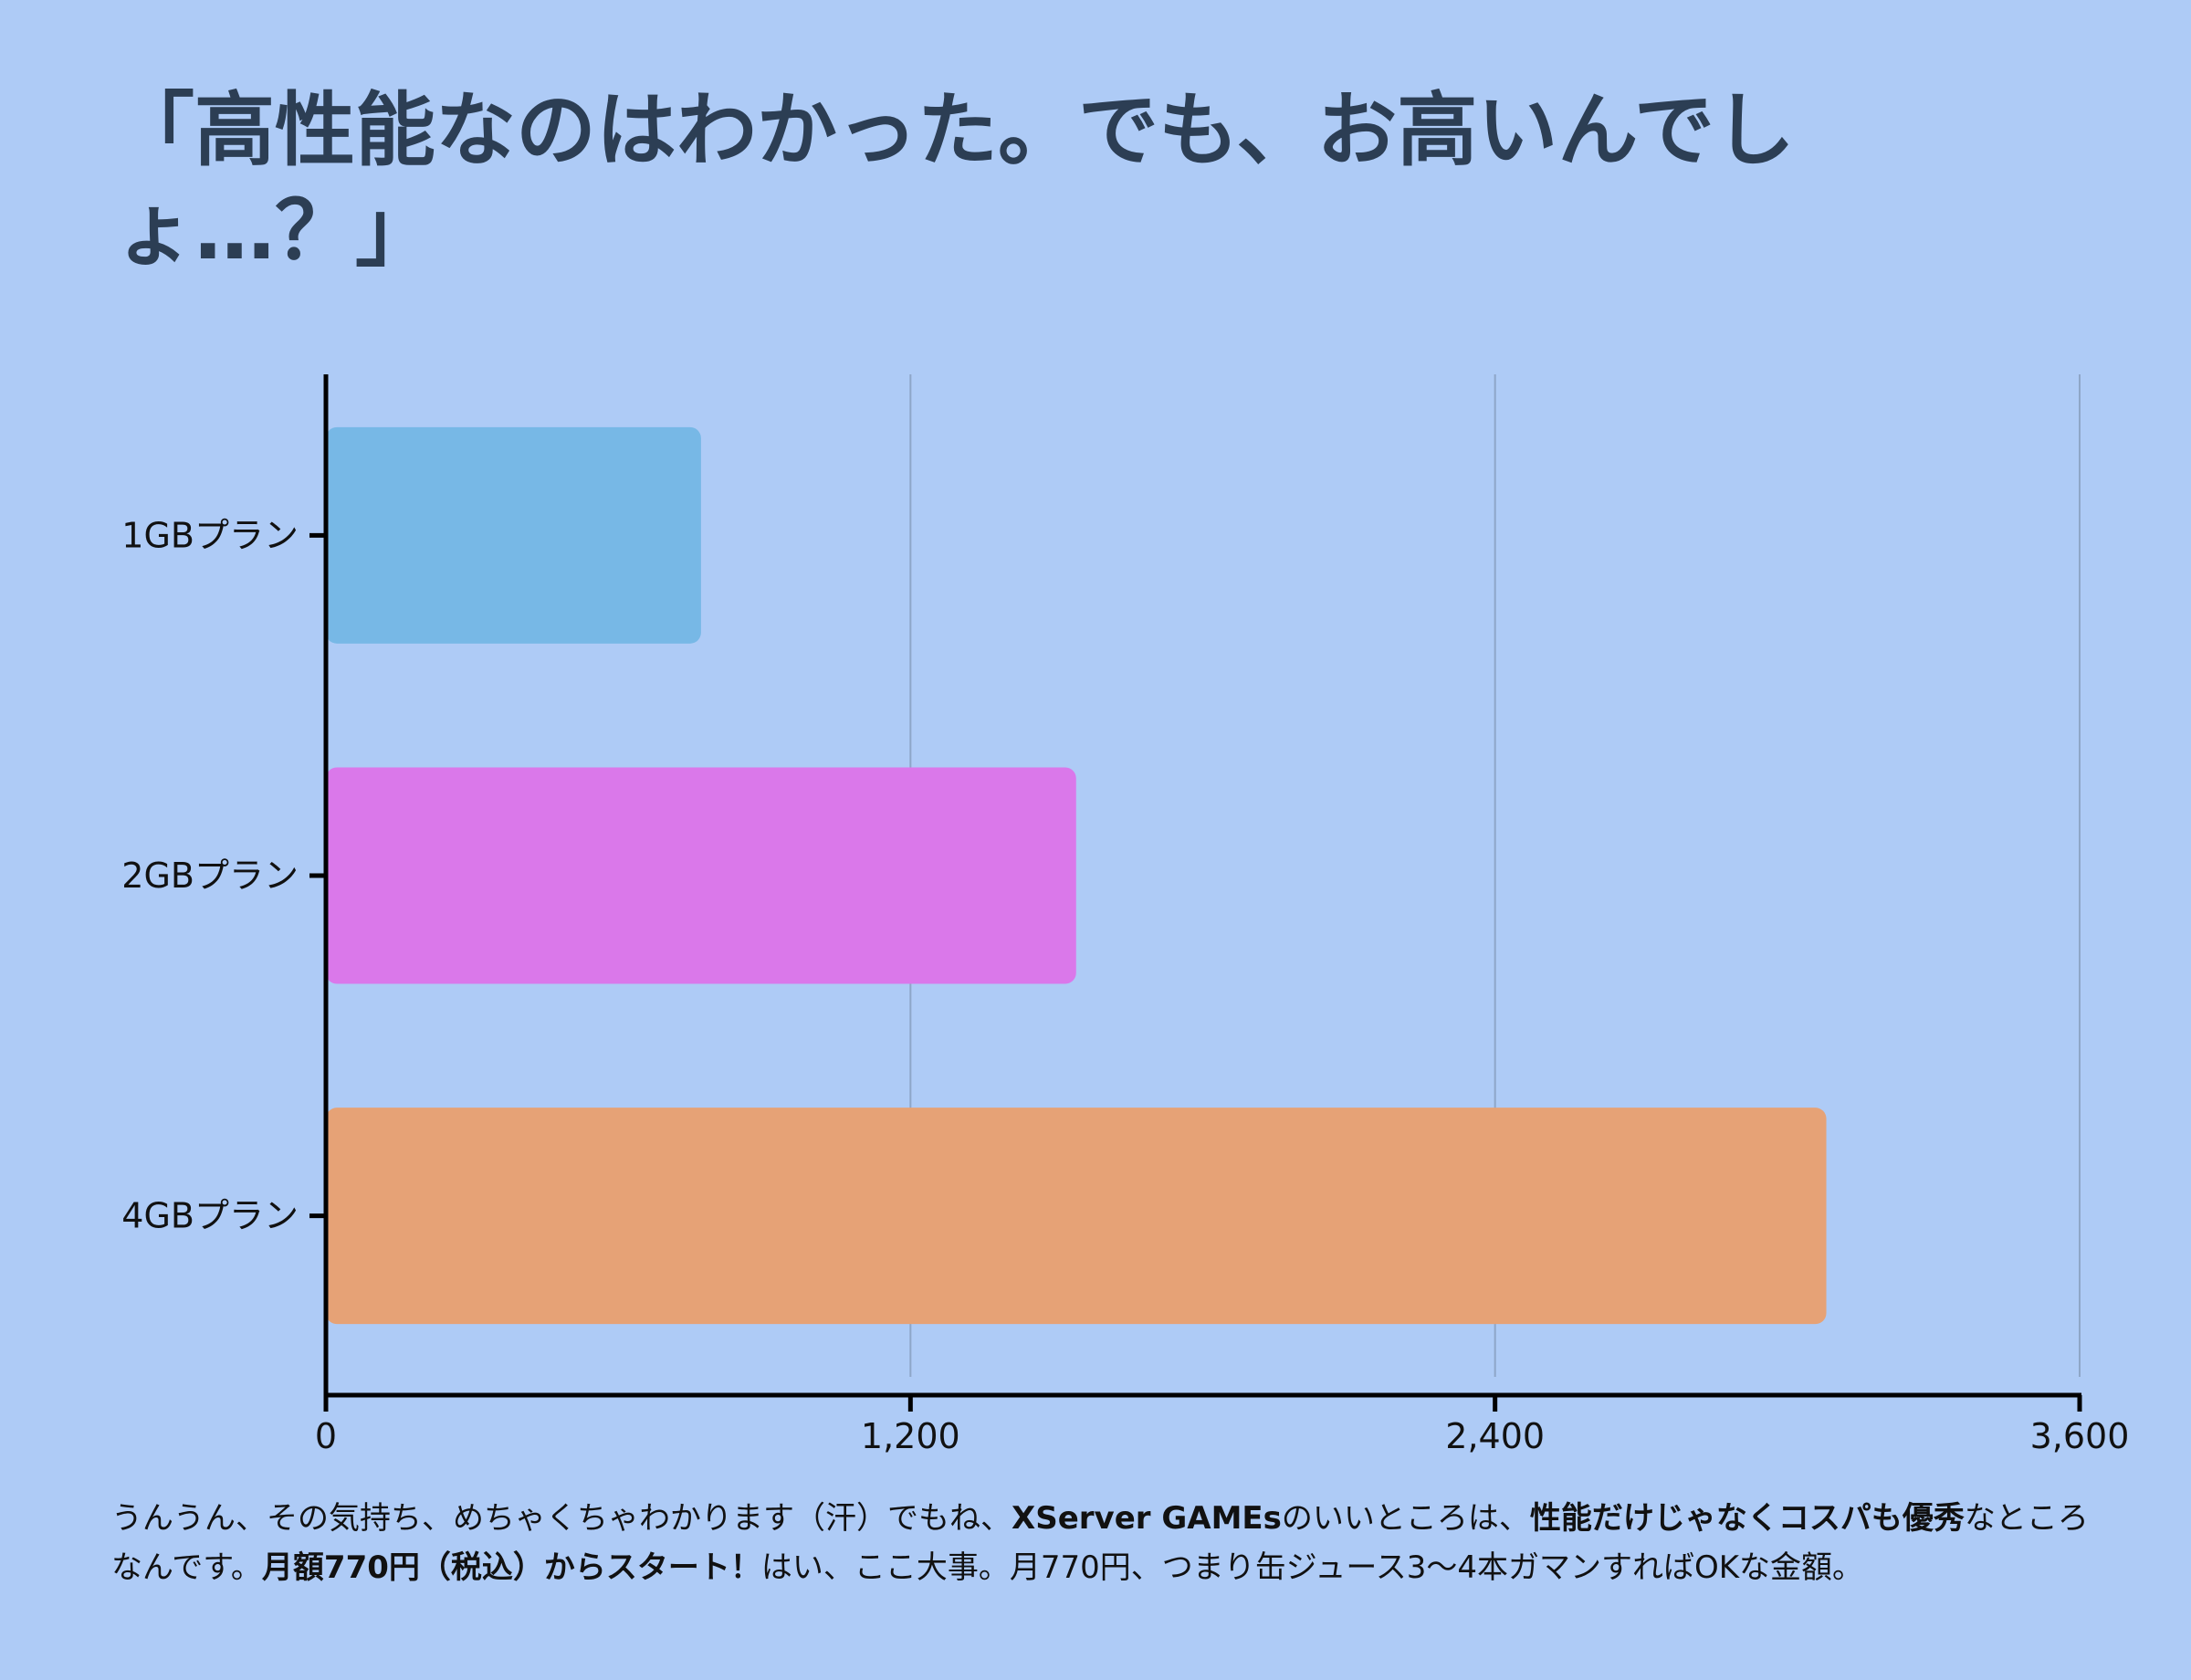  I want to click on caption-segment: 性能だけじゃなくコスパも優秀, so click(1747, 1518).